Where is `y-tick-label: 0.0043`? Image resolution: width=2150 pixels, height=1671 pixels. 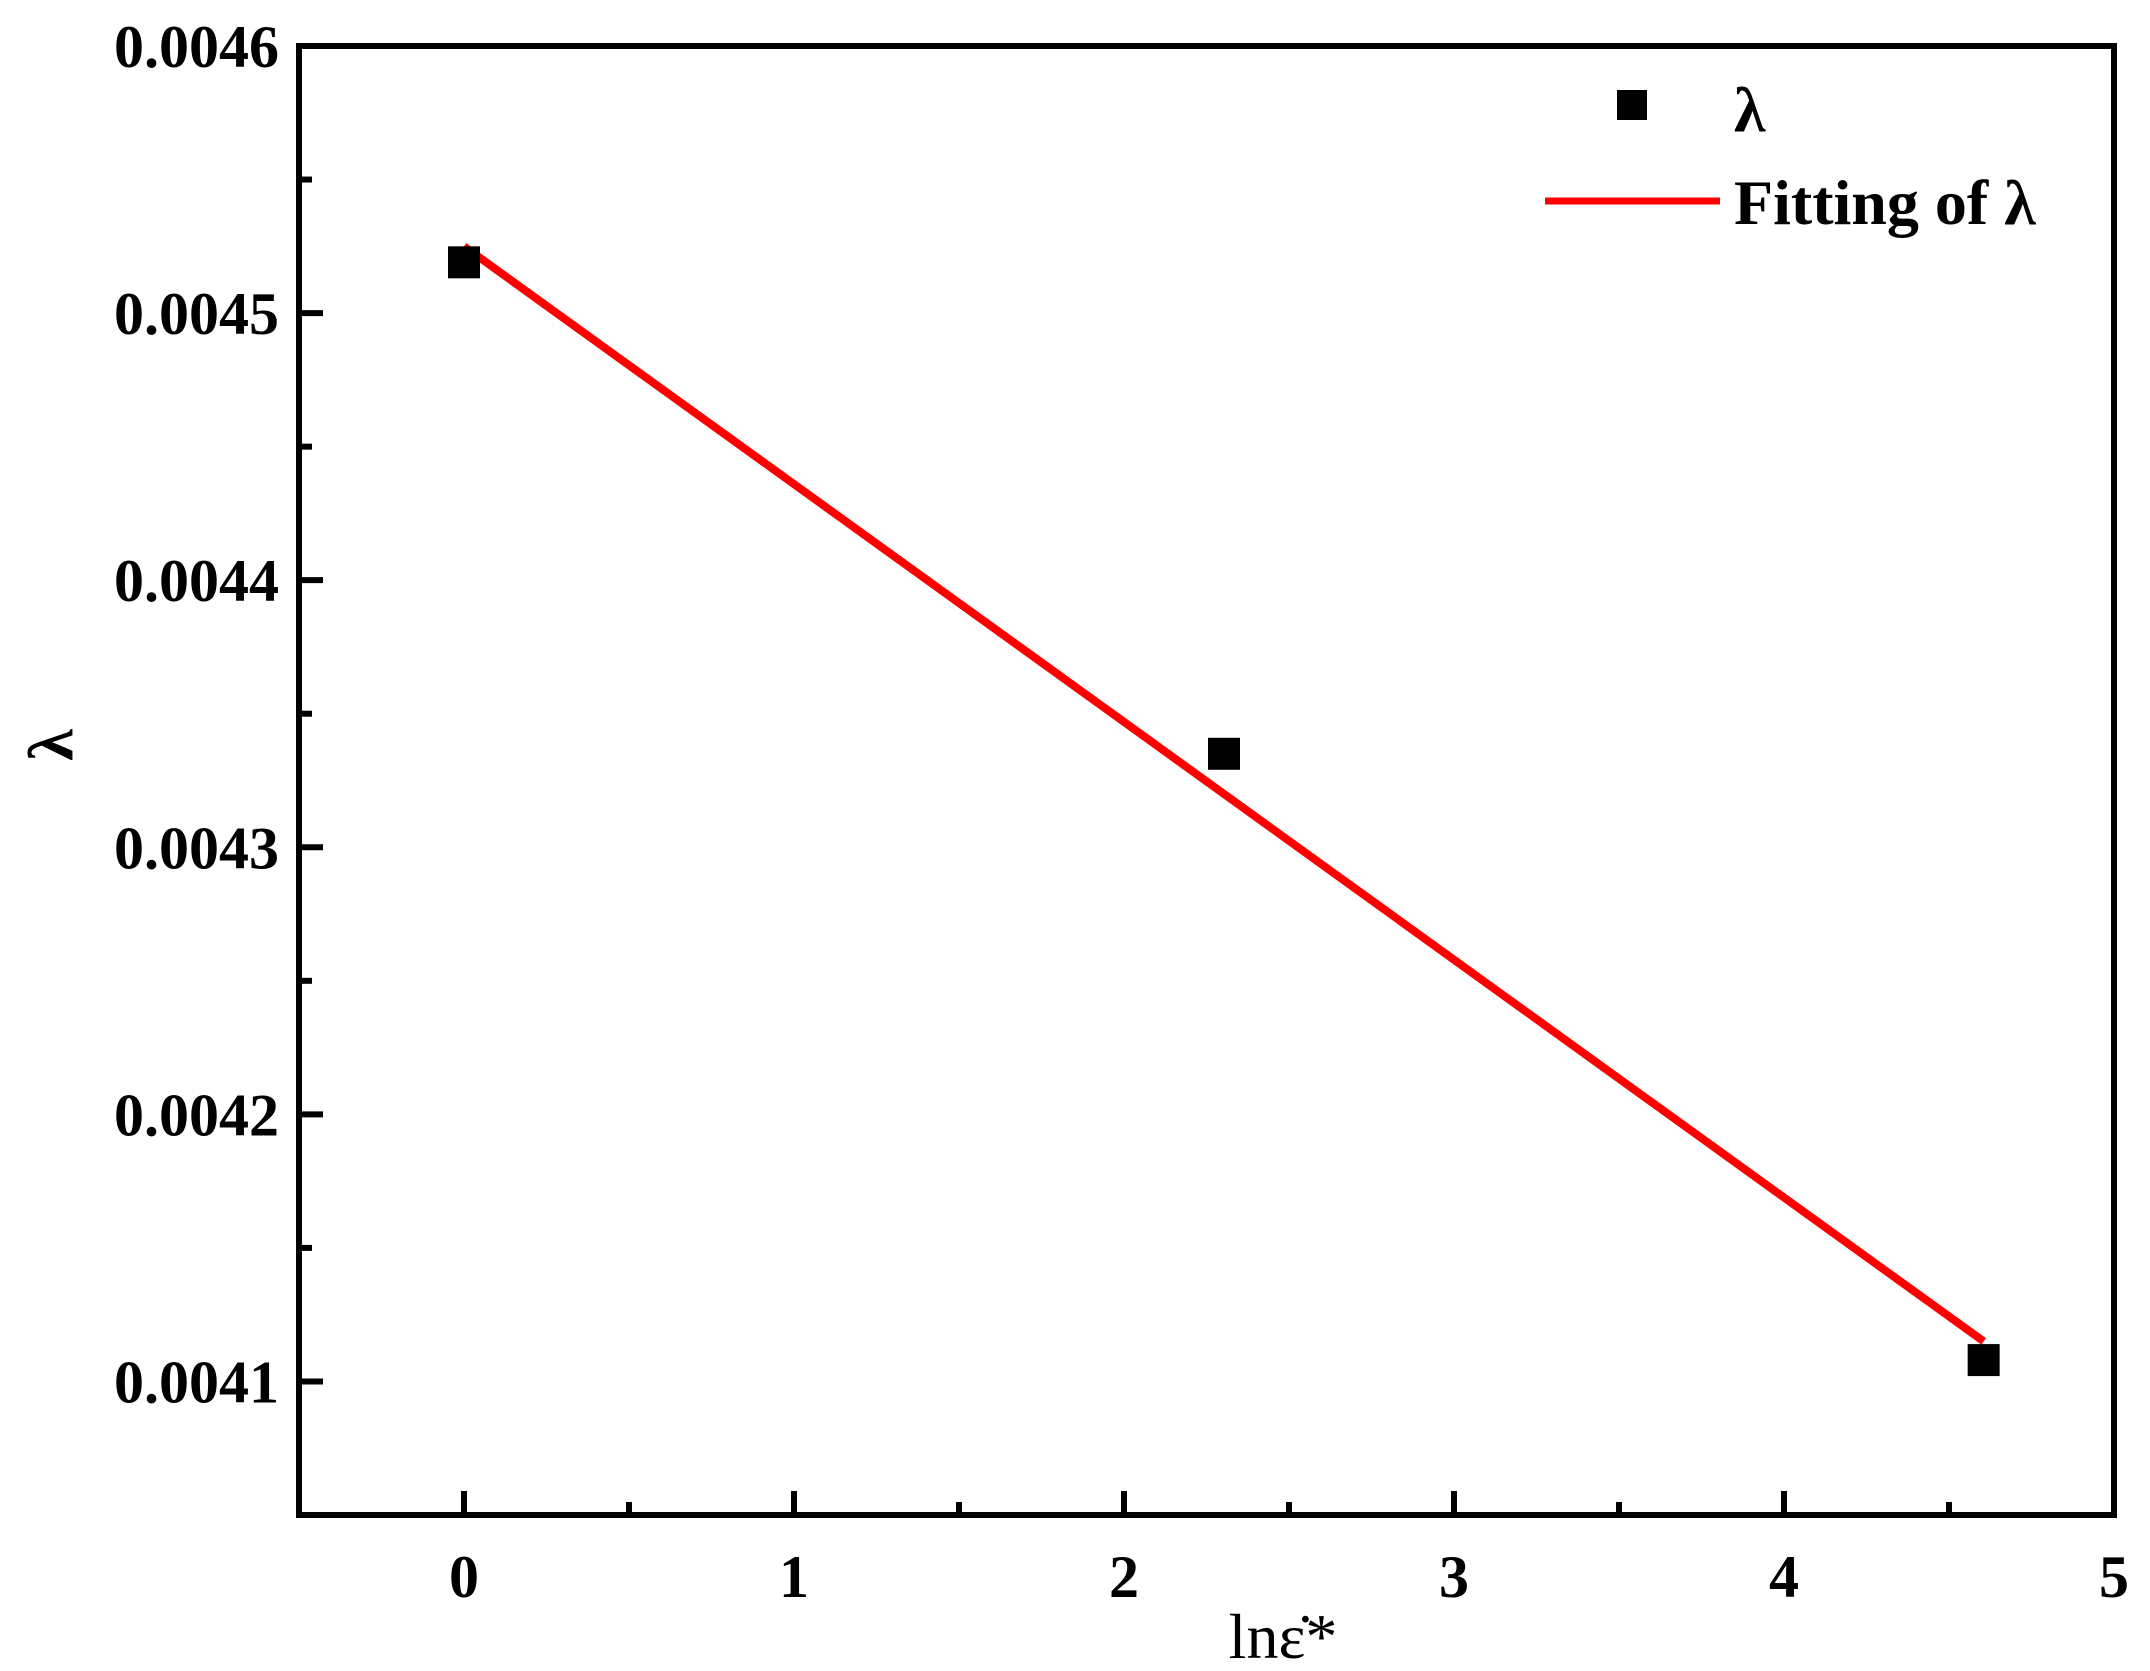
y-tick-label: 0.0043 is located at coordinates (196, 848).